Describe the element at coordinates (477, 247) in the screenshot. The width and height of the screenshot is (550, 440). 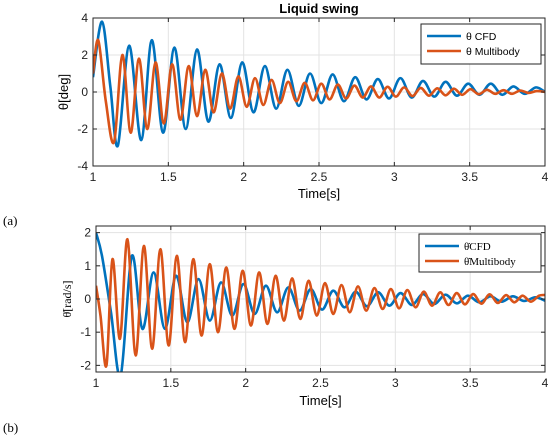
I see `legend-label-1: θ̇CFD` at that location.